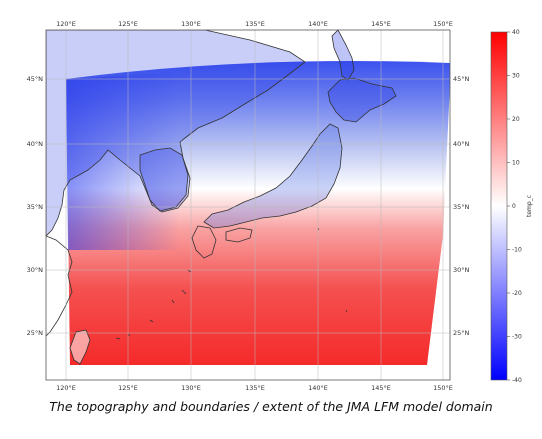 This screenshot has width=542, height=439. I want to click on lat-label-right: 25°N, so click(461, 333).